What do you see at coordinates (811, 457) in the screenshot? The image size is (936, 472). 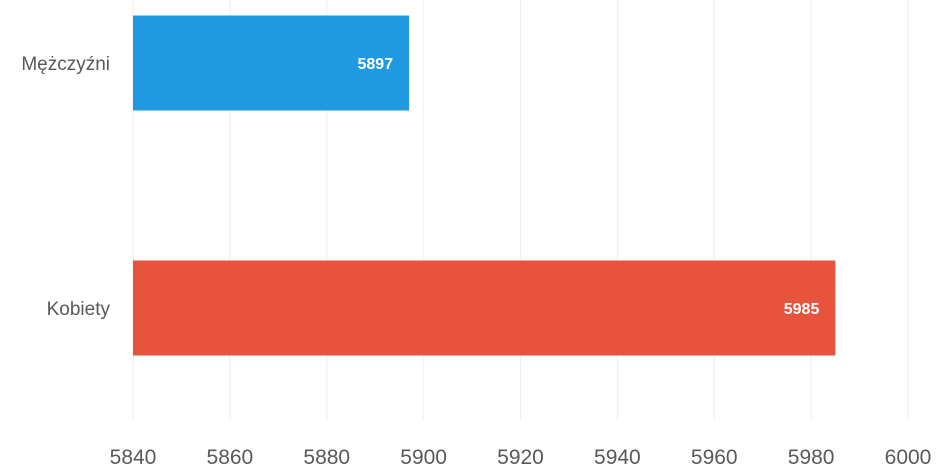 I see `x-tick-label: 5980` at bounding box center [811, 457].